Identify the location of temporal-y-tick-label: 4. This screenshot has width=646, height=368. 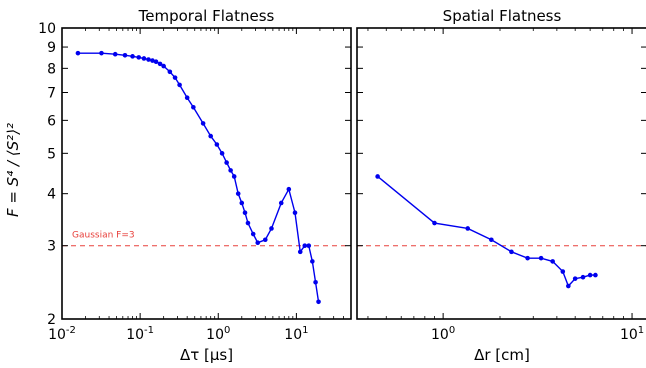
(51, 195).